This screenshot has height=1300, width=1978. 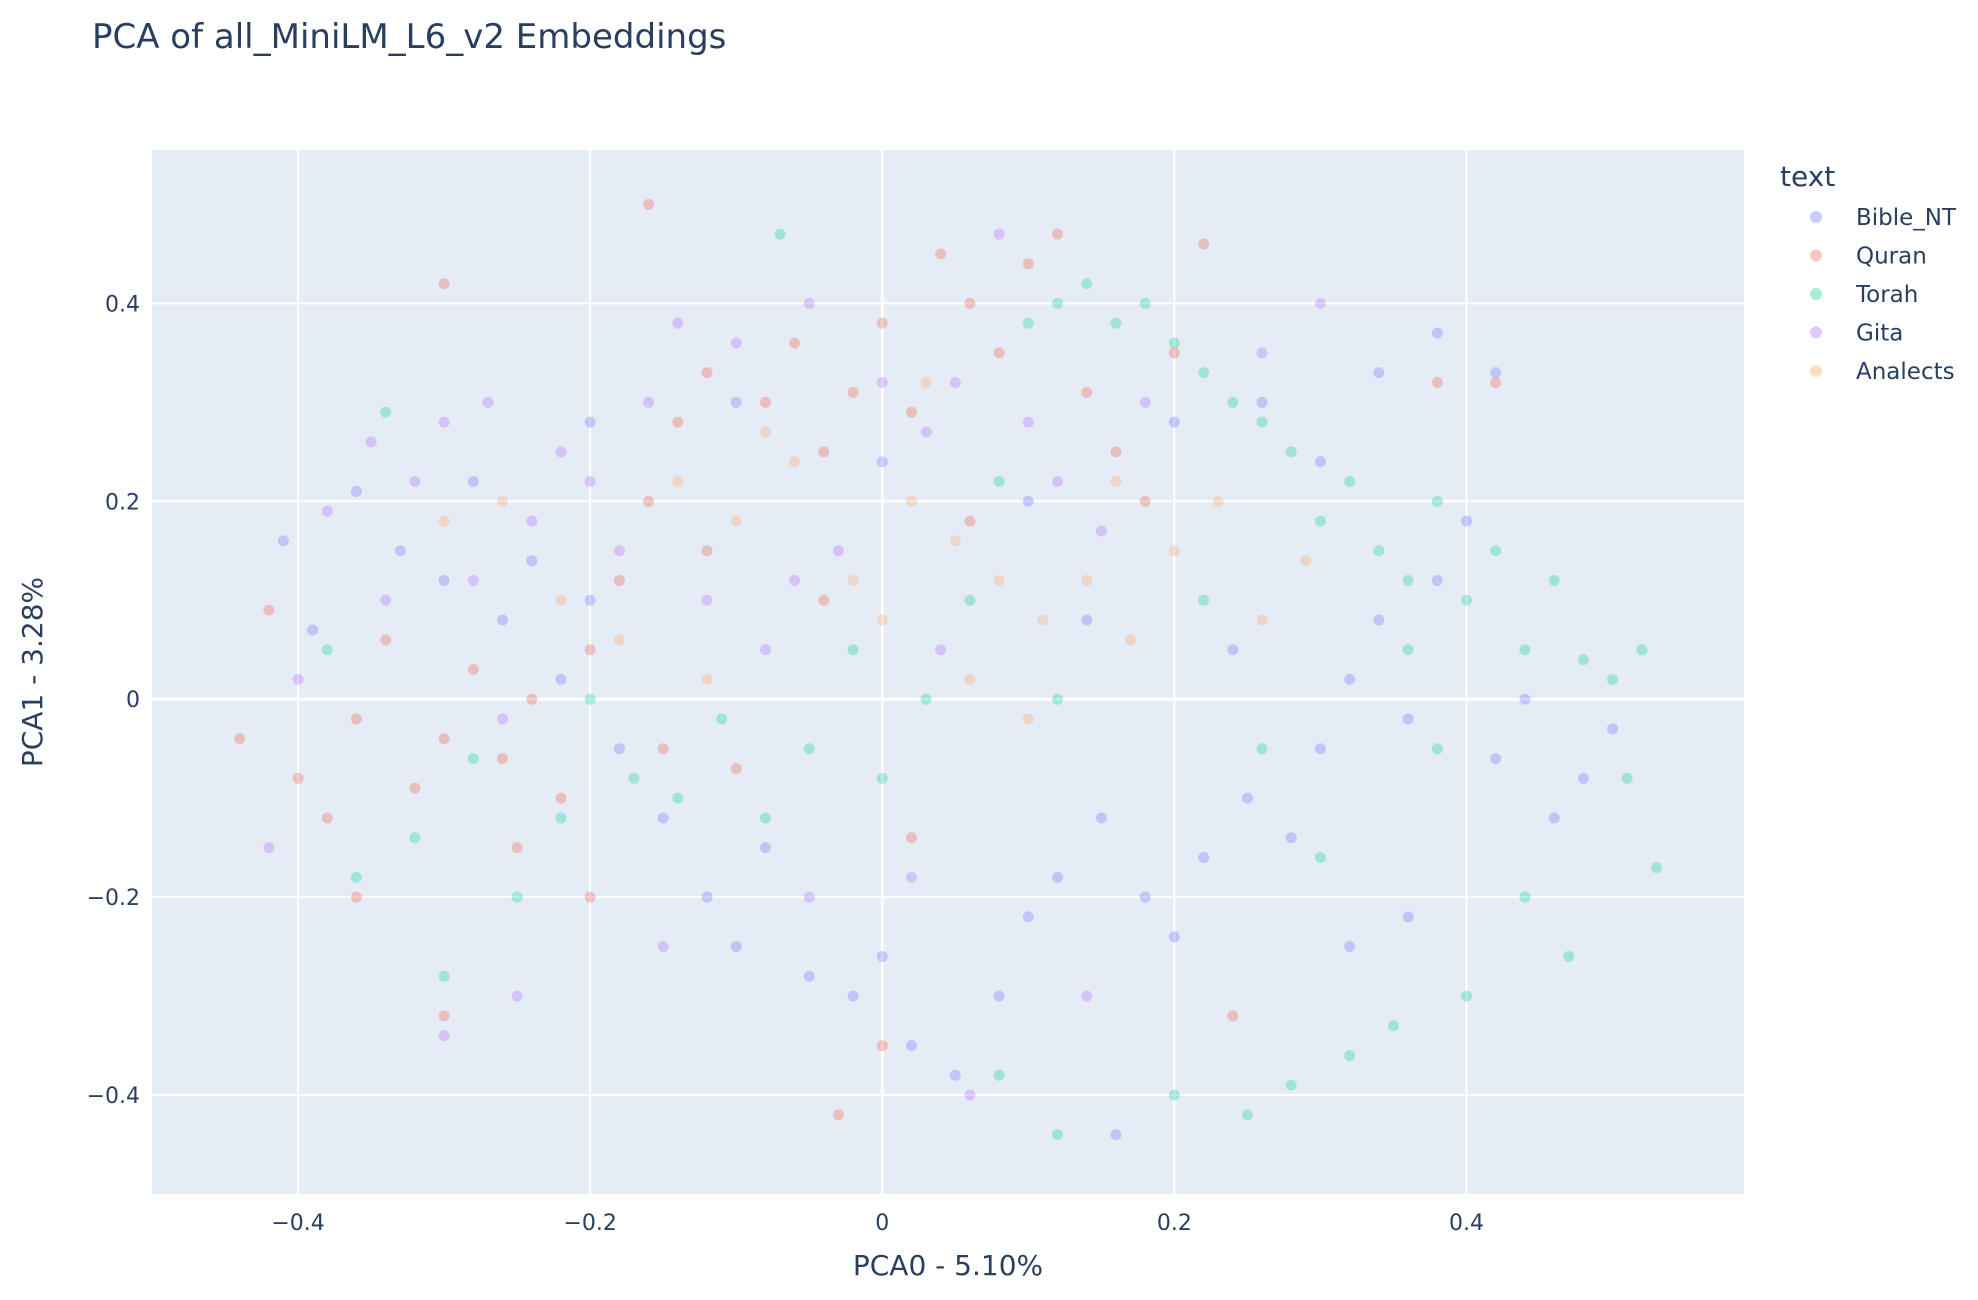 I want to click on legend-title: text, so click(x=1807, y=176).